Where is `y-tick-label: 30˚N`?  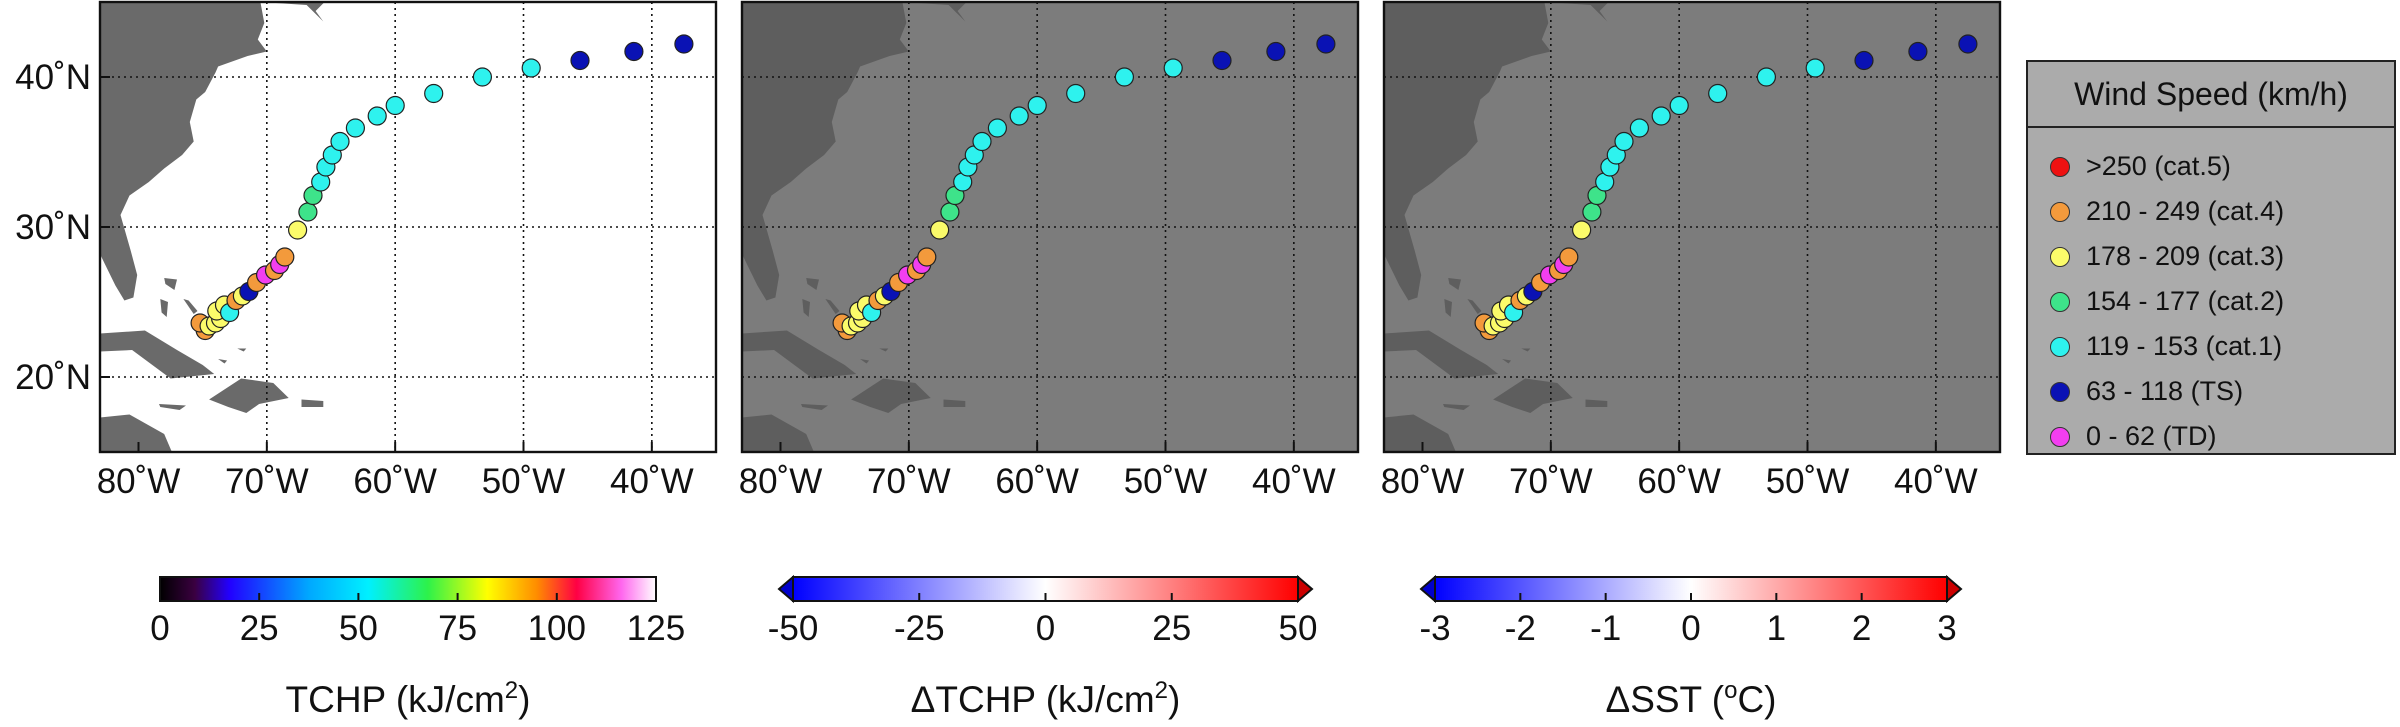
y-tick-label: 30˚N is located at coordinates (53, 227).